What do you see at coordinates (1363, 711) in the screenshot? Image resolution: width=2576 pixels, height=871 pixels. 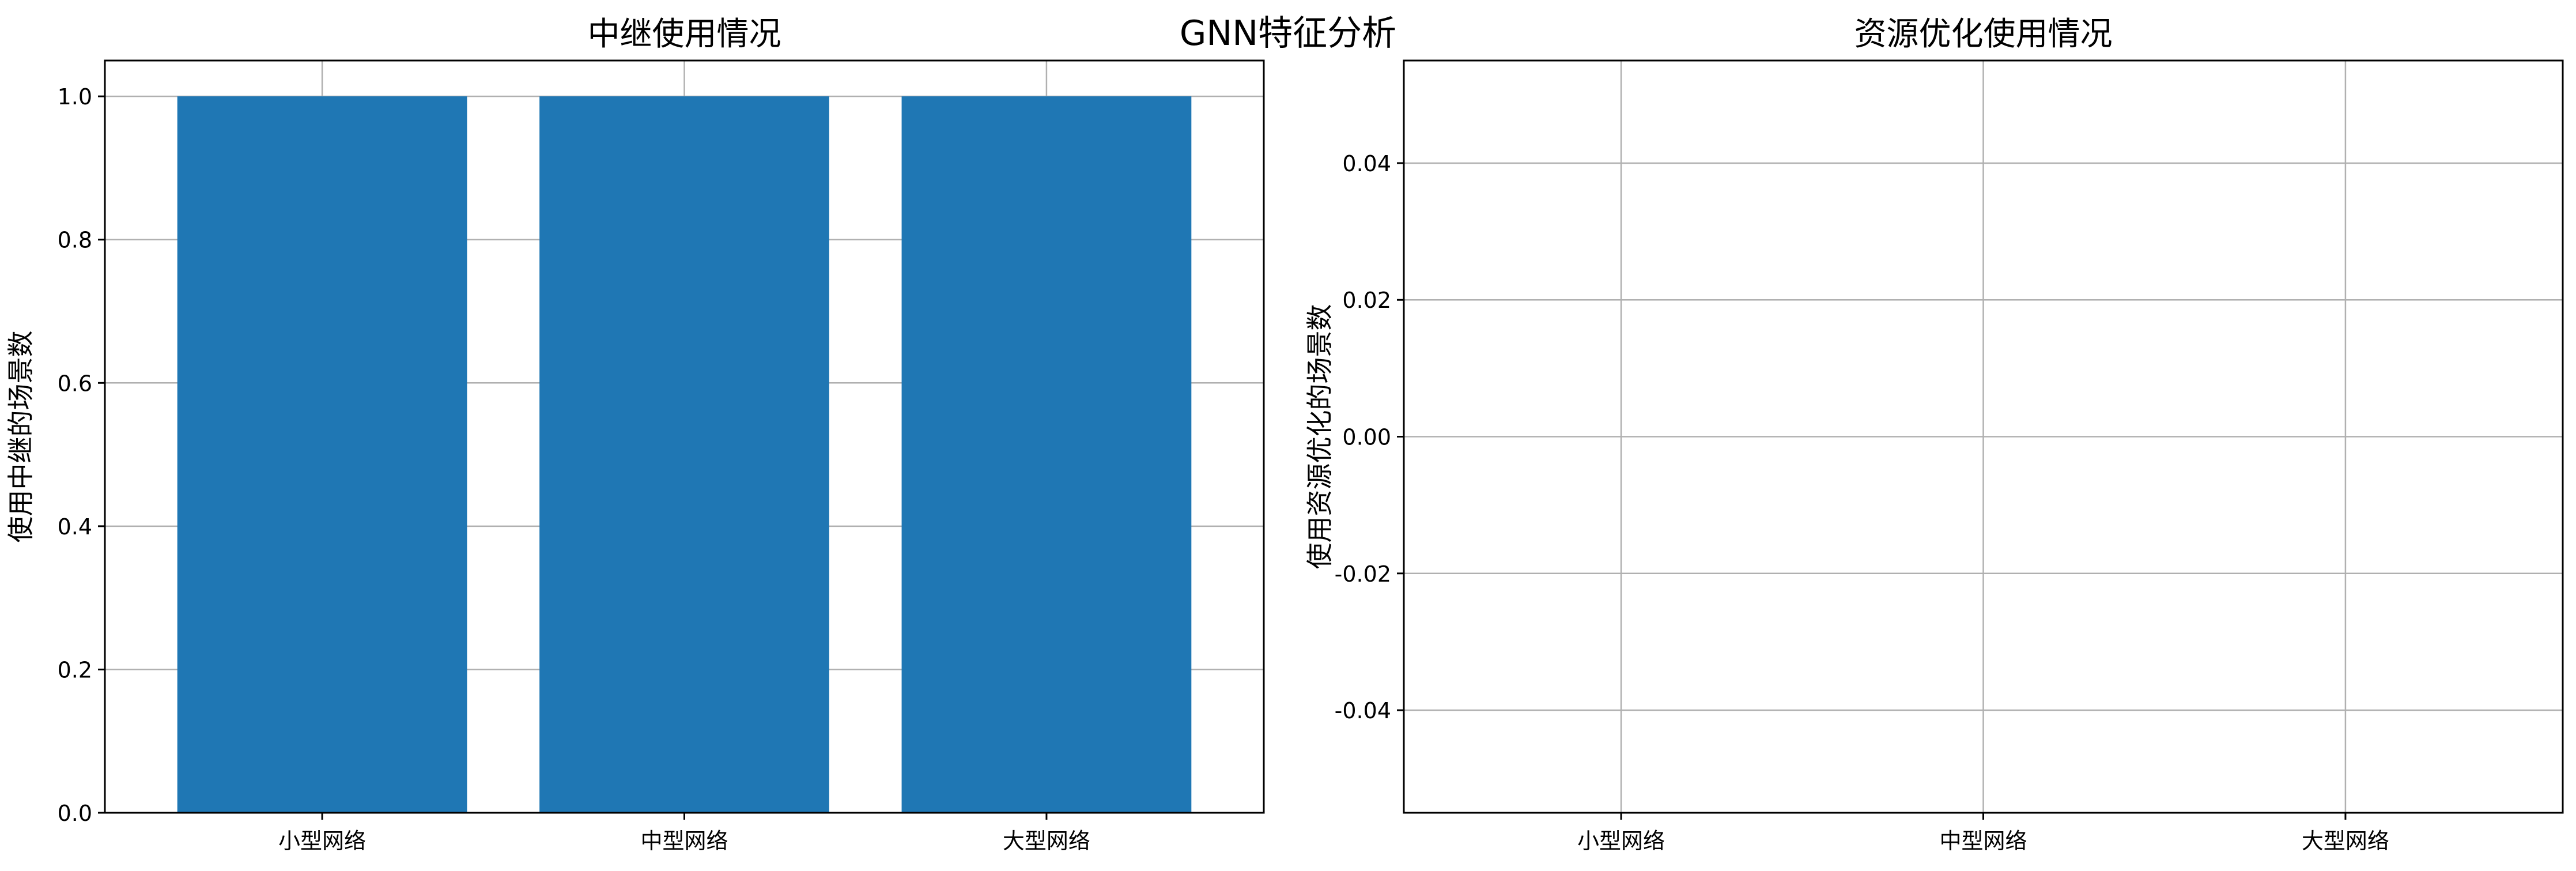 I see `resource-y-tick-label: -0.04` at bounding box center [1363, 711].